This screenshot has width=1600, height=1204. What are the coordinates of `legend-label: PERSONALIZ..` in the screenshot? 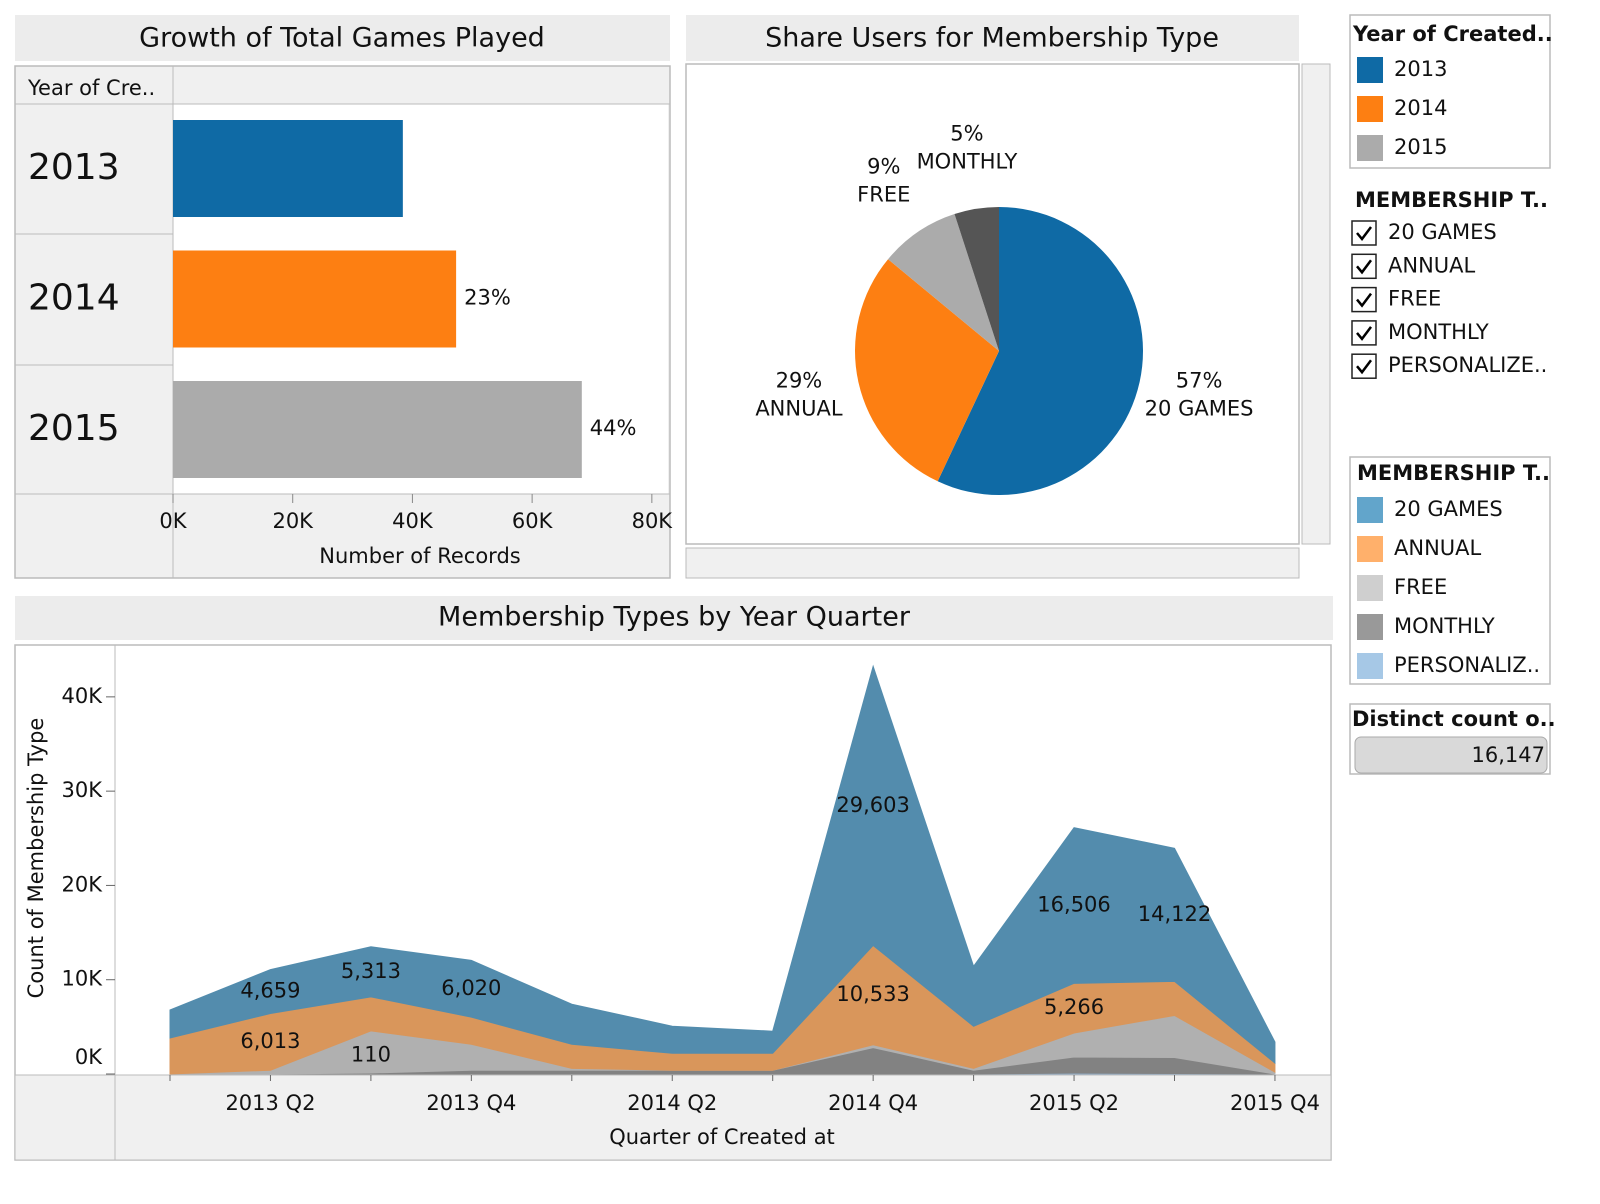 It's located at (1467, 665).